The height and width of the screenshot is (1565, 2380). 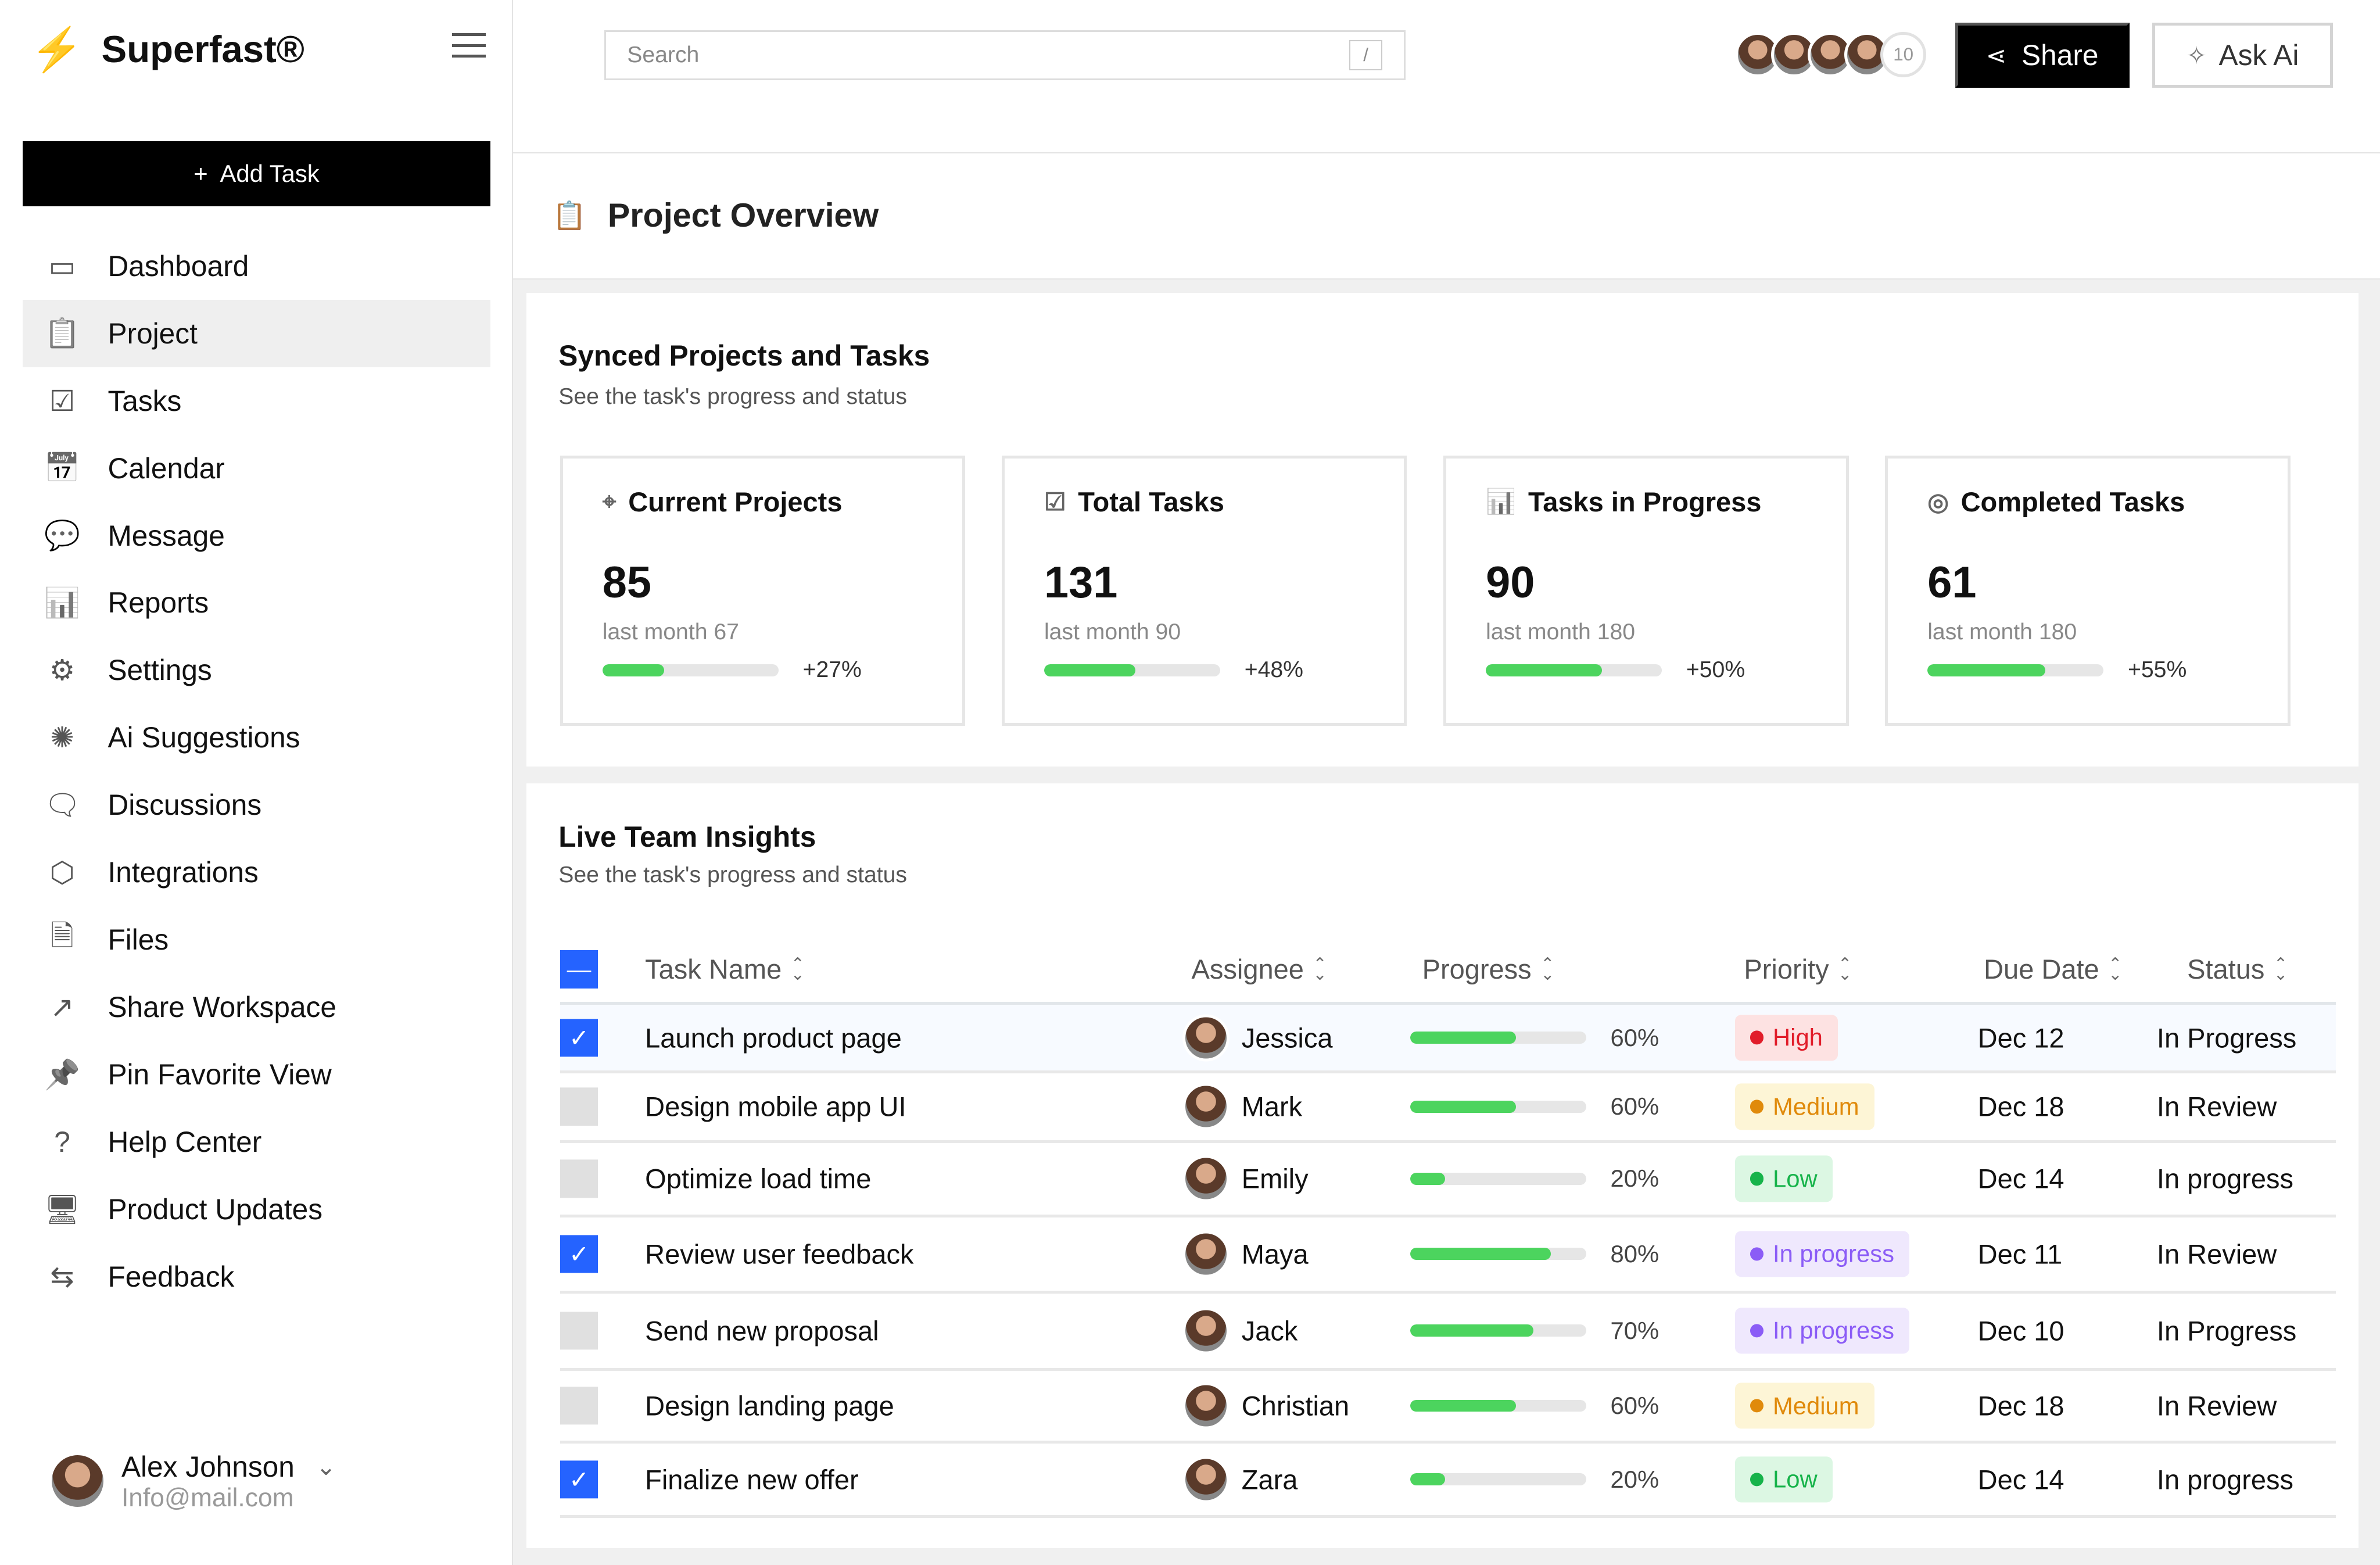 What do you see at coordinates (256, 401) in the screenshot?
I see `sidebar-item-tasks: ☑ Tasks` at bounding box center [256, 401].